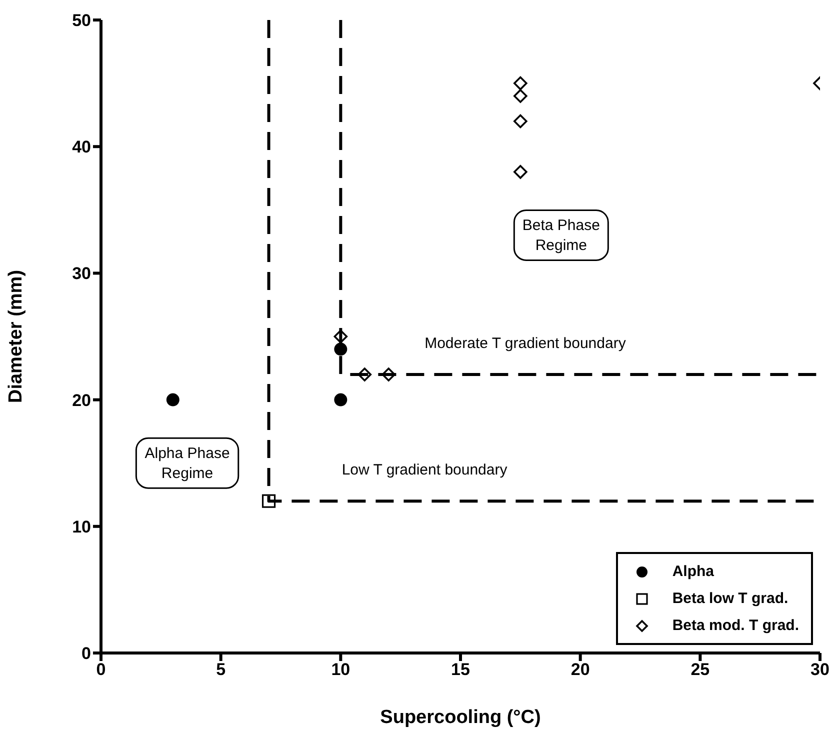 The width and height of the screenshot is (840, 743). Describe the element at coordinates (101, 670) in the screenshot. I see `x-tick-label: 0` at that location.